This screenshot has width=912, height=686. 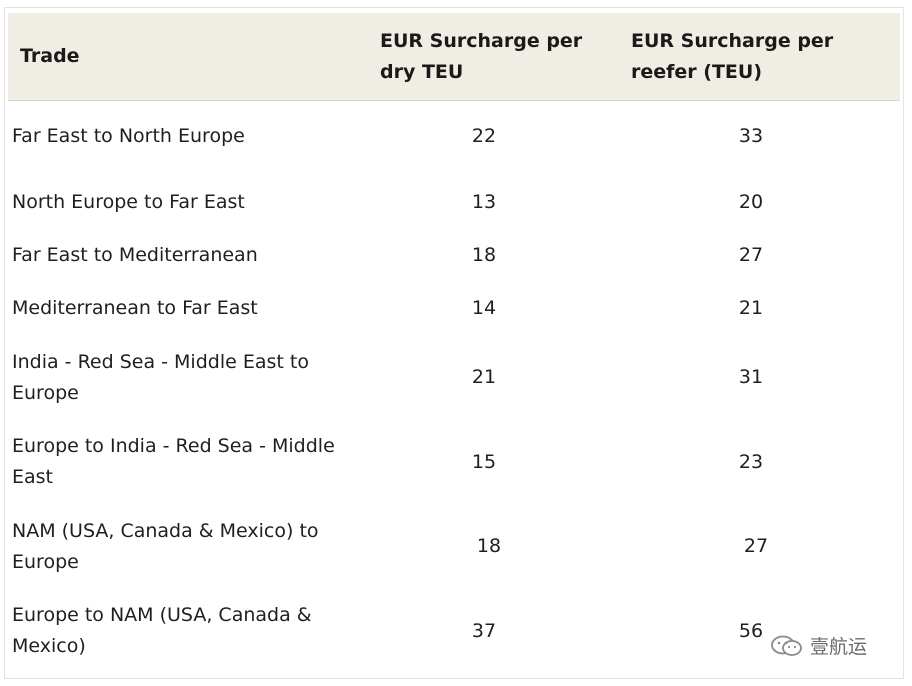 I want to click on reefer-value-cell: 21, so click(x=751, y=308).